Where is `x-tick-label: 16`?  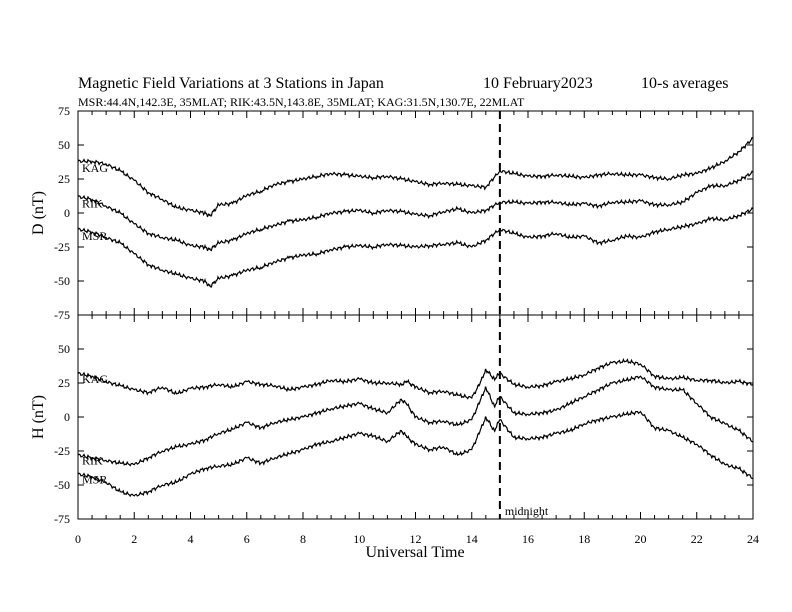 x-tick-label: 16 is located at coordinates (528, 539).